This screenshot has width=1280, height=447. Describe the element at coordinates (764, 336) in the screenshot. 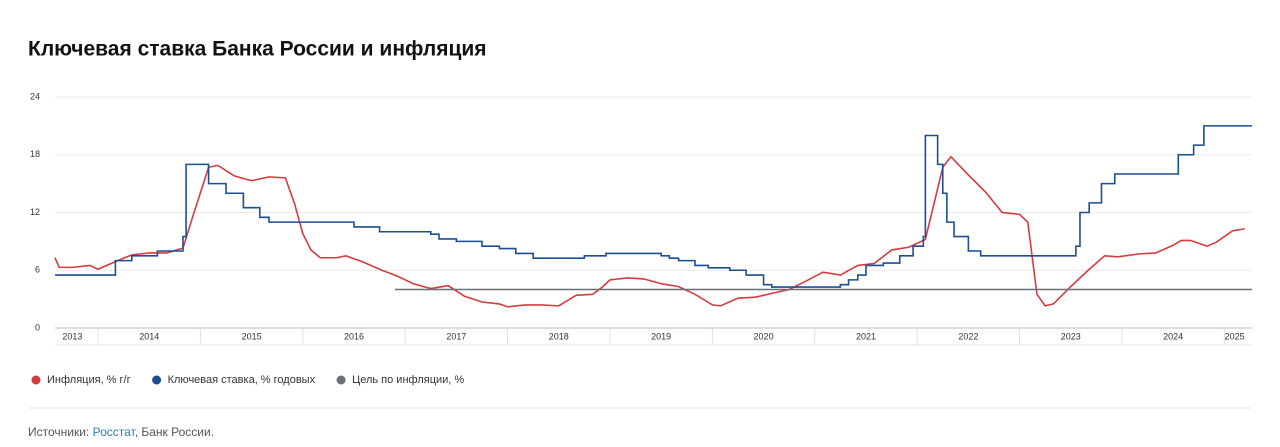

I see `x-tick-label: 2020` at that location.